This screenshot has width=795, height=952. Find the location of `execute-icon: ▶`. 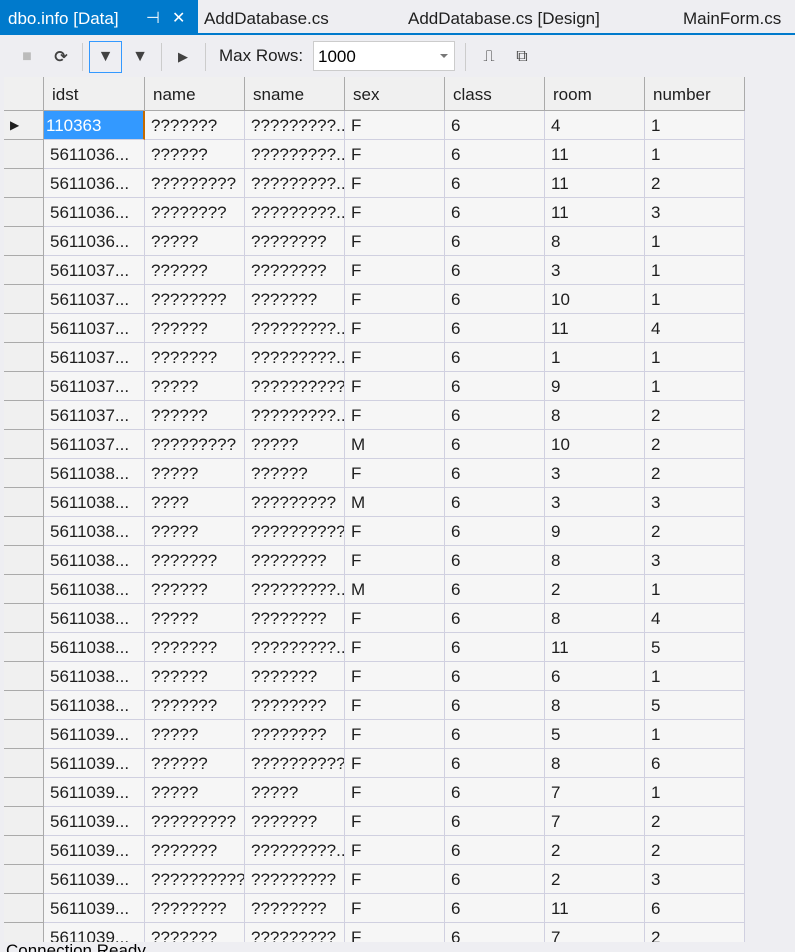

execute-icon: ▶ is located at coordinates (183, 56).